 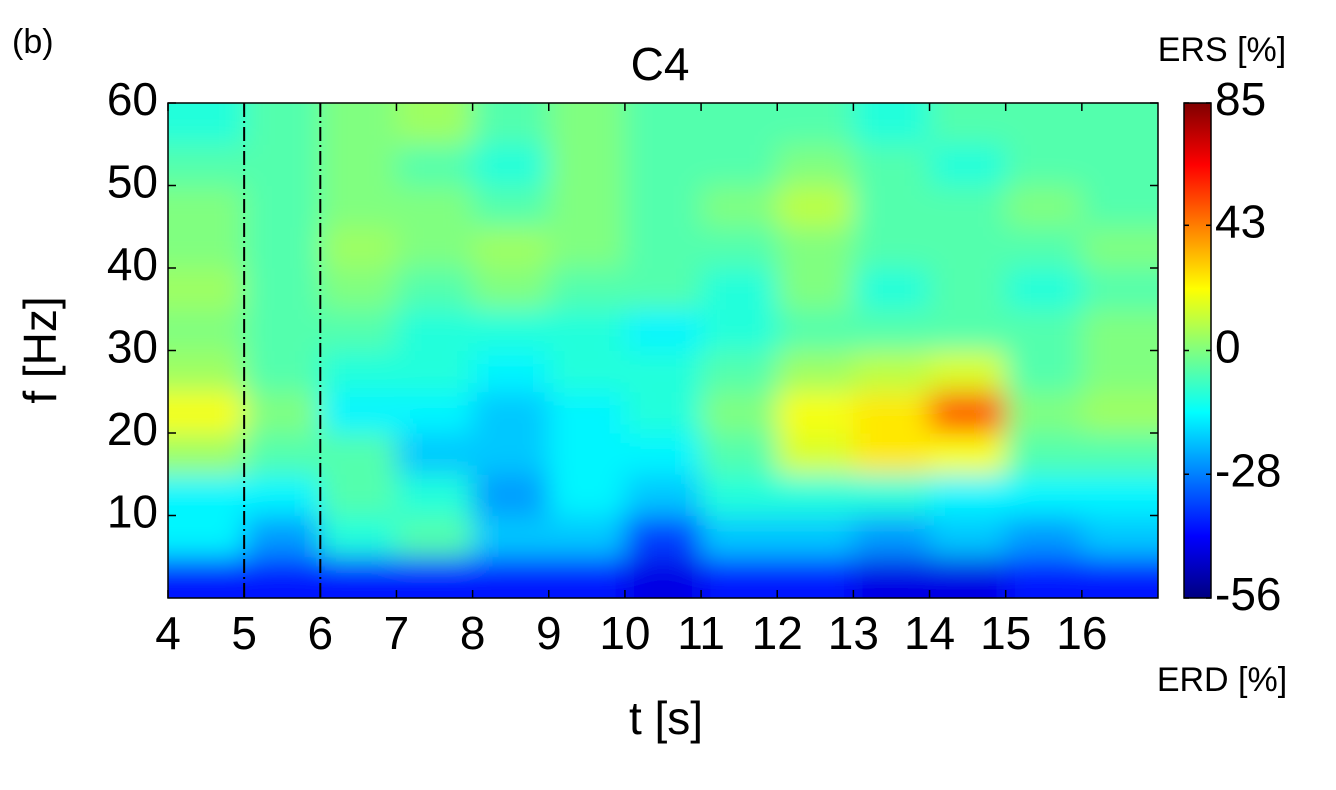 What do you see at coordinates (929, 633) in the screenshot?
I see `x-tick-label: 14` at bounding box center [929, 633].